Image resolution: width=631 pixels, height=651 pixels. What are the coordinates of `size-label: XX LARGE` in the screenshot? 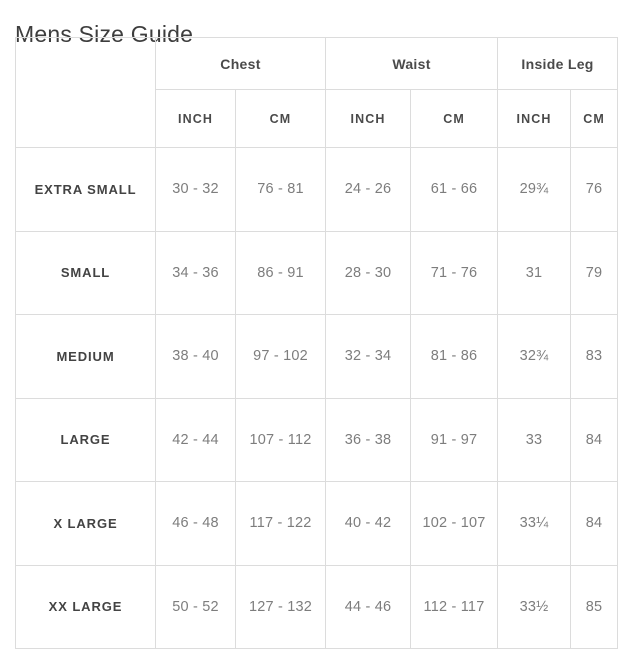 It's located at (85, 606).